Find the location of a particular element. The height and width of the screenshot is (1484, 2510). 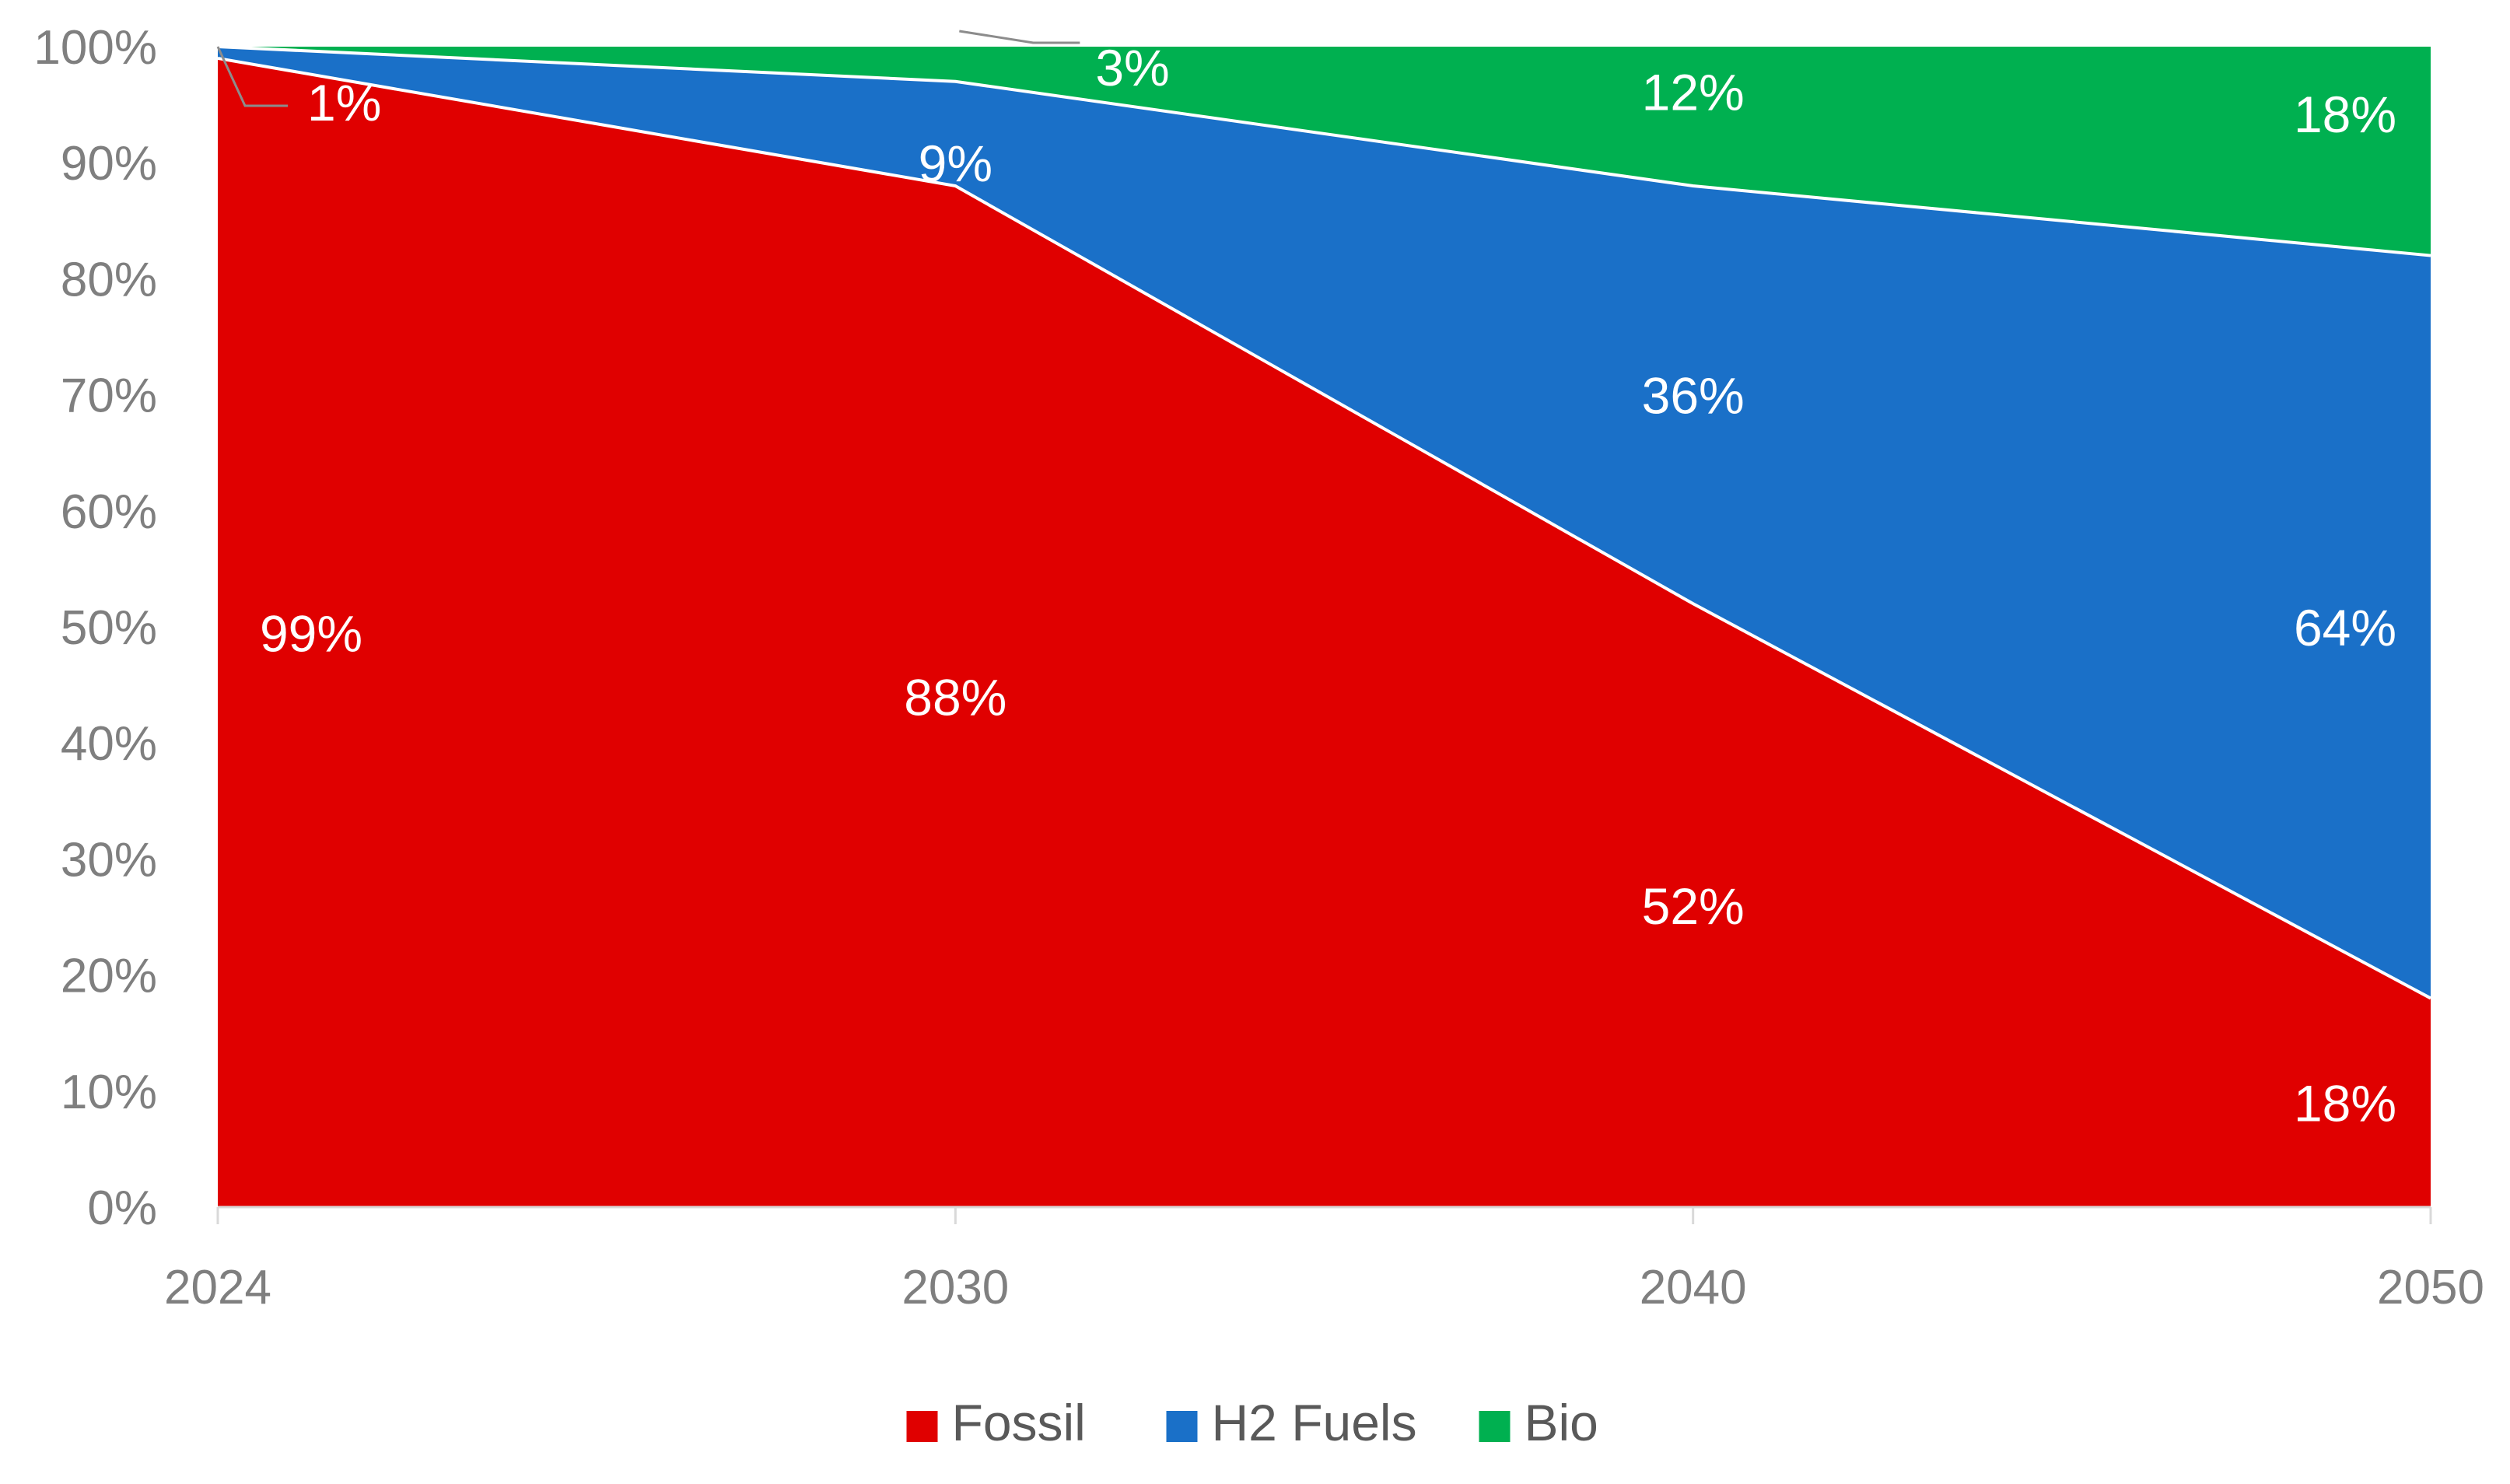

axes is located at coordinates (1324, 1215).